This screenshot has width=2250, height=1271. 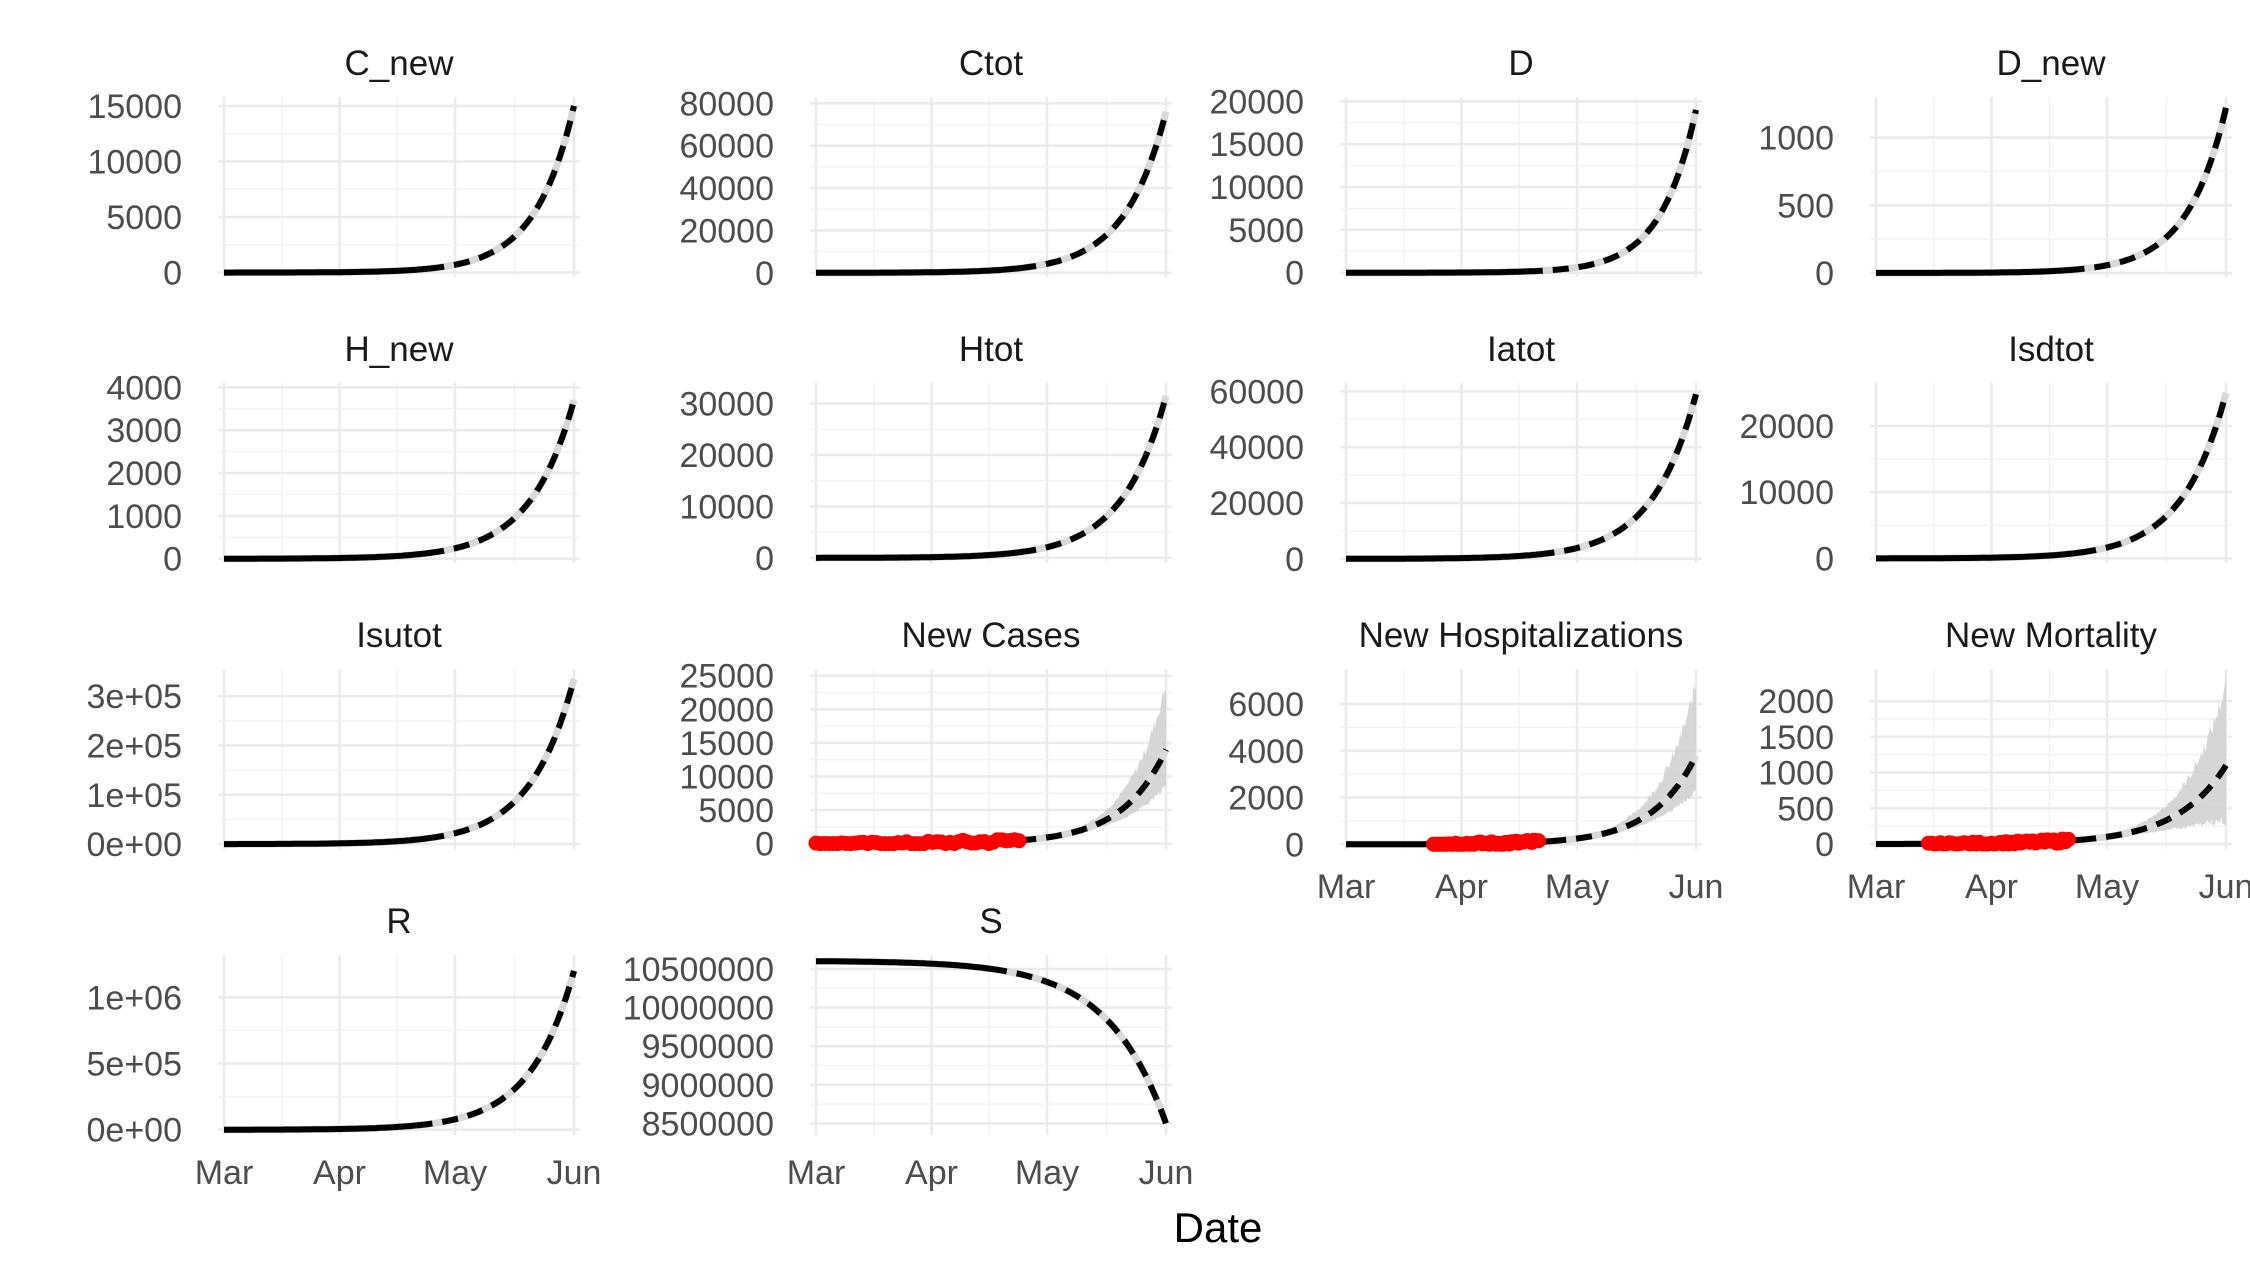 I want to click on y-tick-label: 3000, so click(x=144, y=431).